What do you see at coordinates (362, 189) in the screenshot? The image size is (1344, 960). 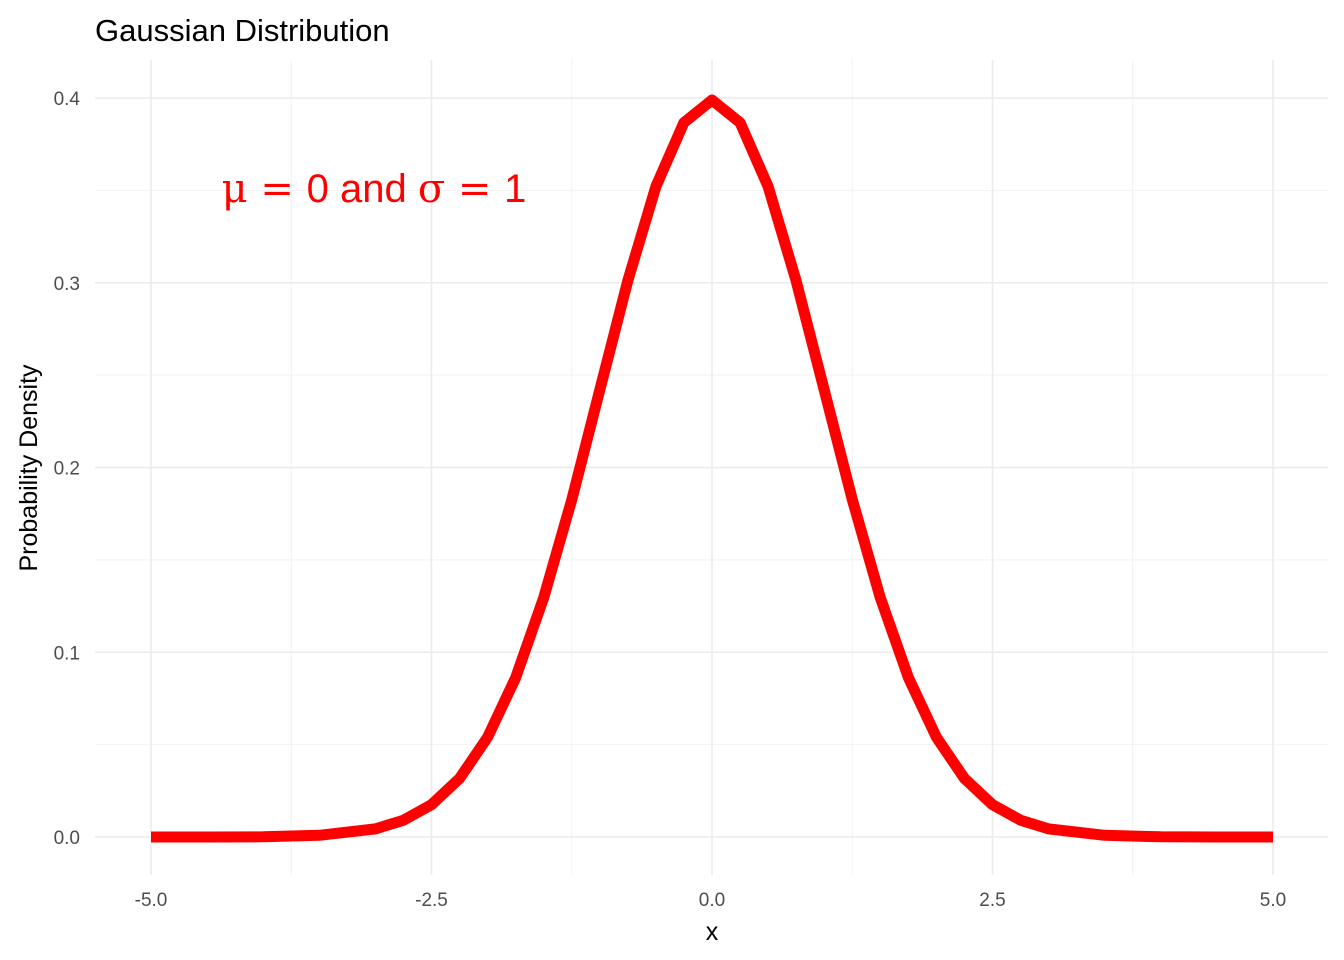 I see `annotation-middle-text: 0 and` at bounding box center [362, 189].